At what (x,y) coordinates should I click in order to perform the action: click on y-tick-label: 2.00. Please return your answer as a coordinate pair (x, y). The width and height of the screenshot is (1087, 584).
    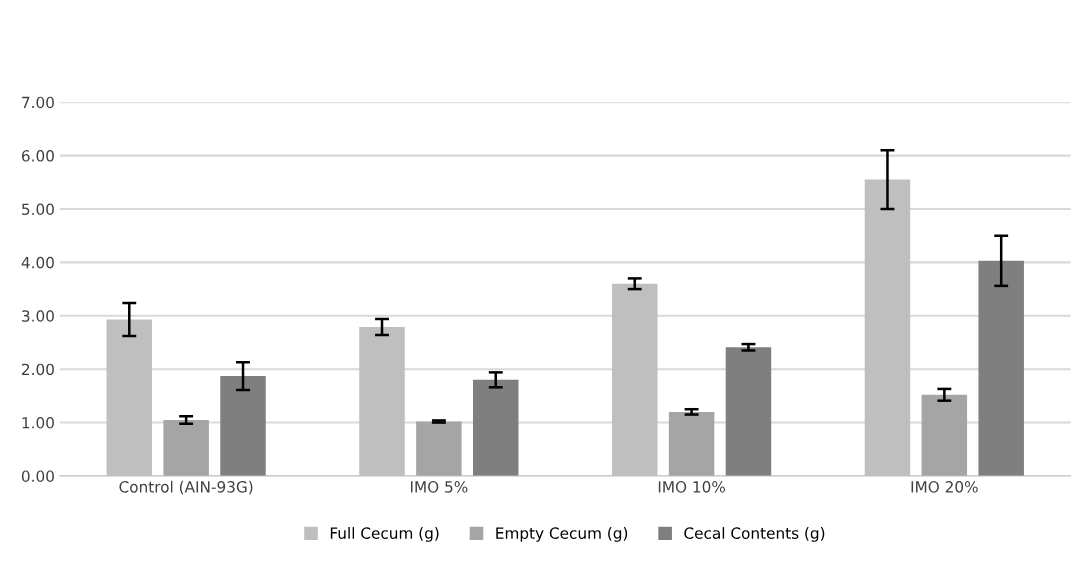
    Looking at the image, I should click on (38, 369).